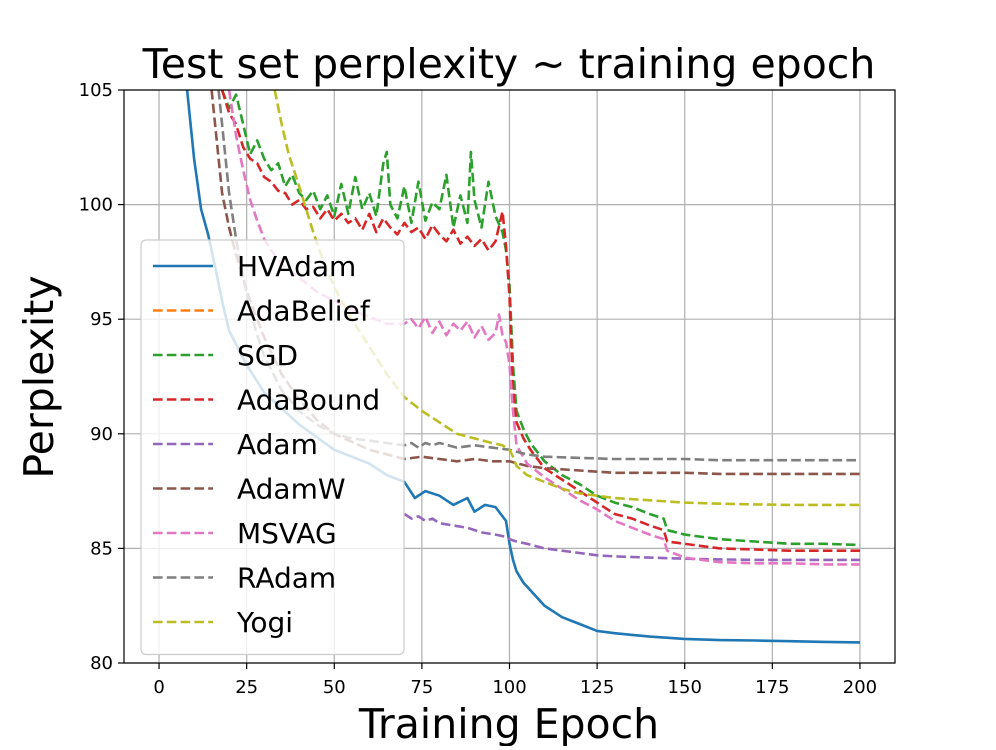  What do you see at coordinates (509, 687) in the screenshot?
I see `x-tick-label: 100` at bounding box center [509, 687].